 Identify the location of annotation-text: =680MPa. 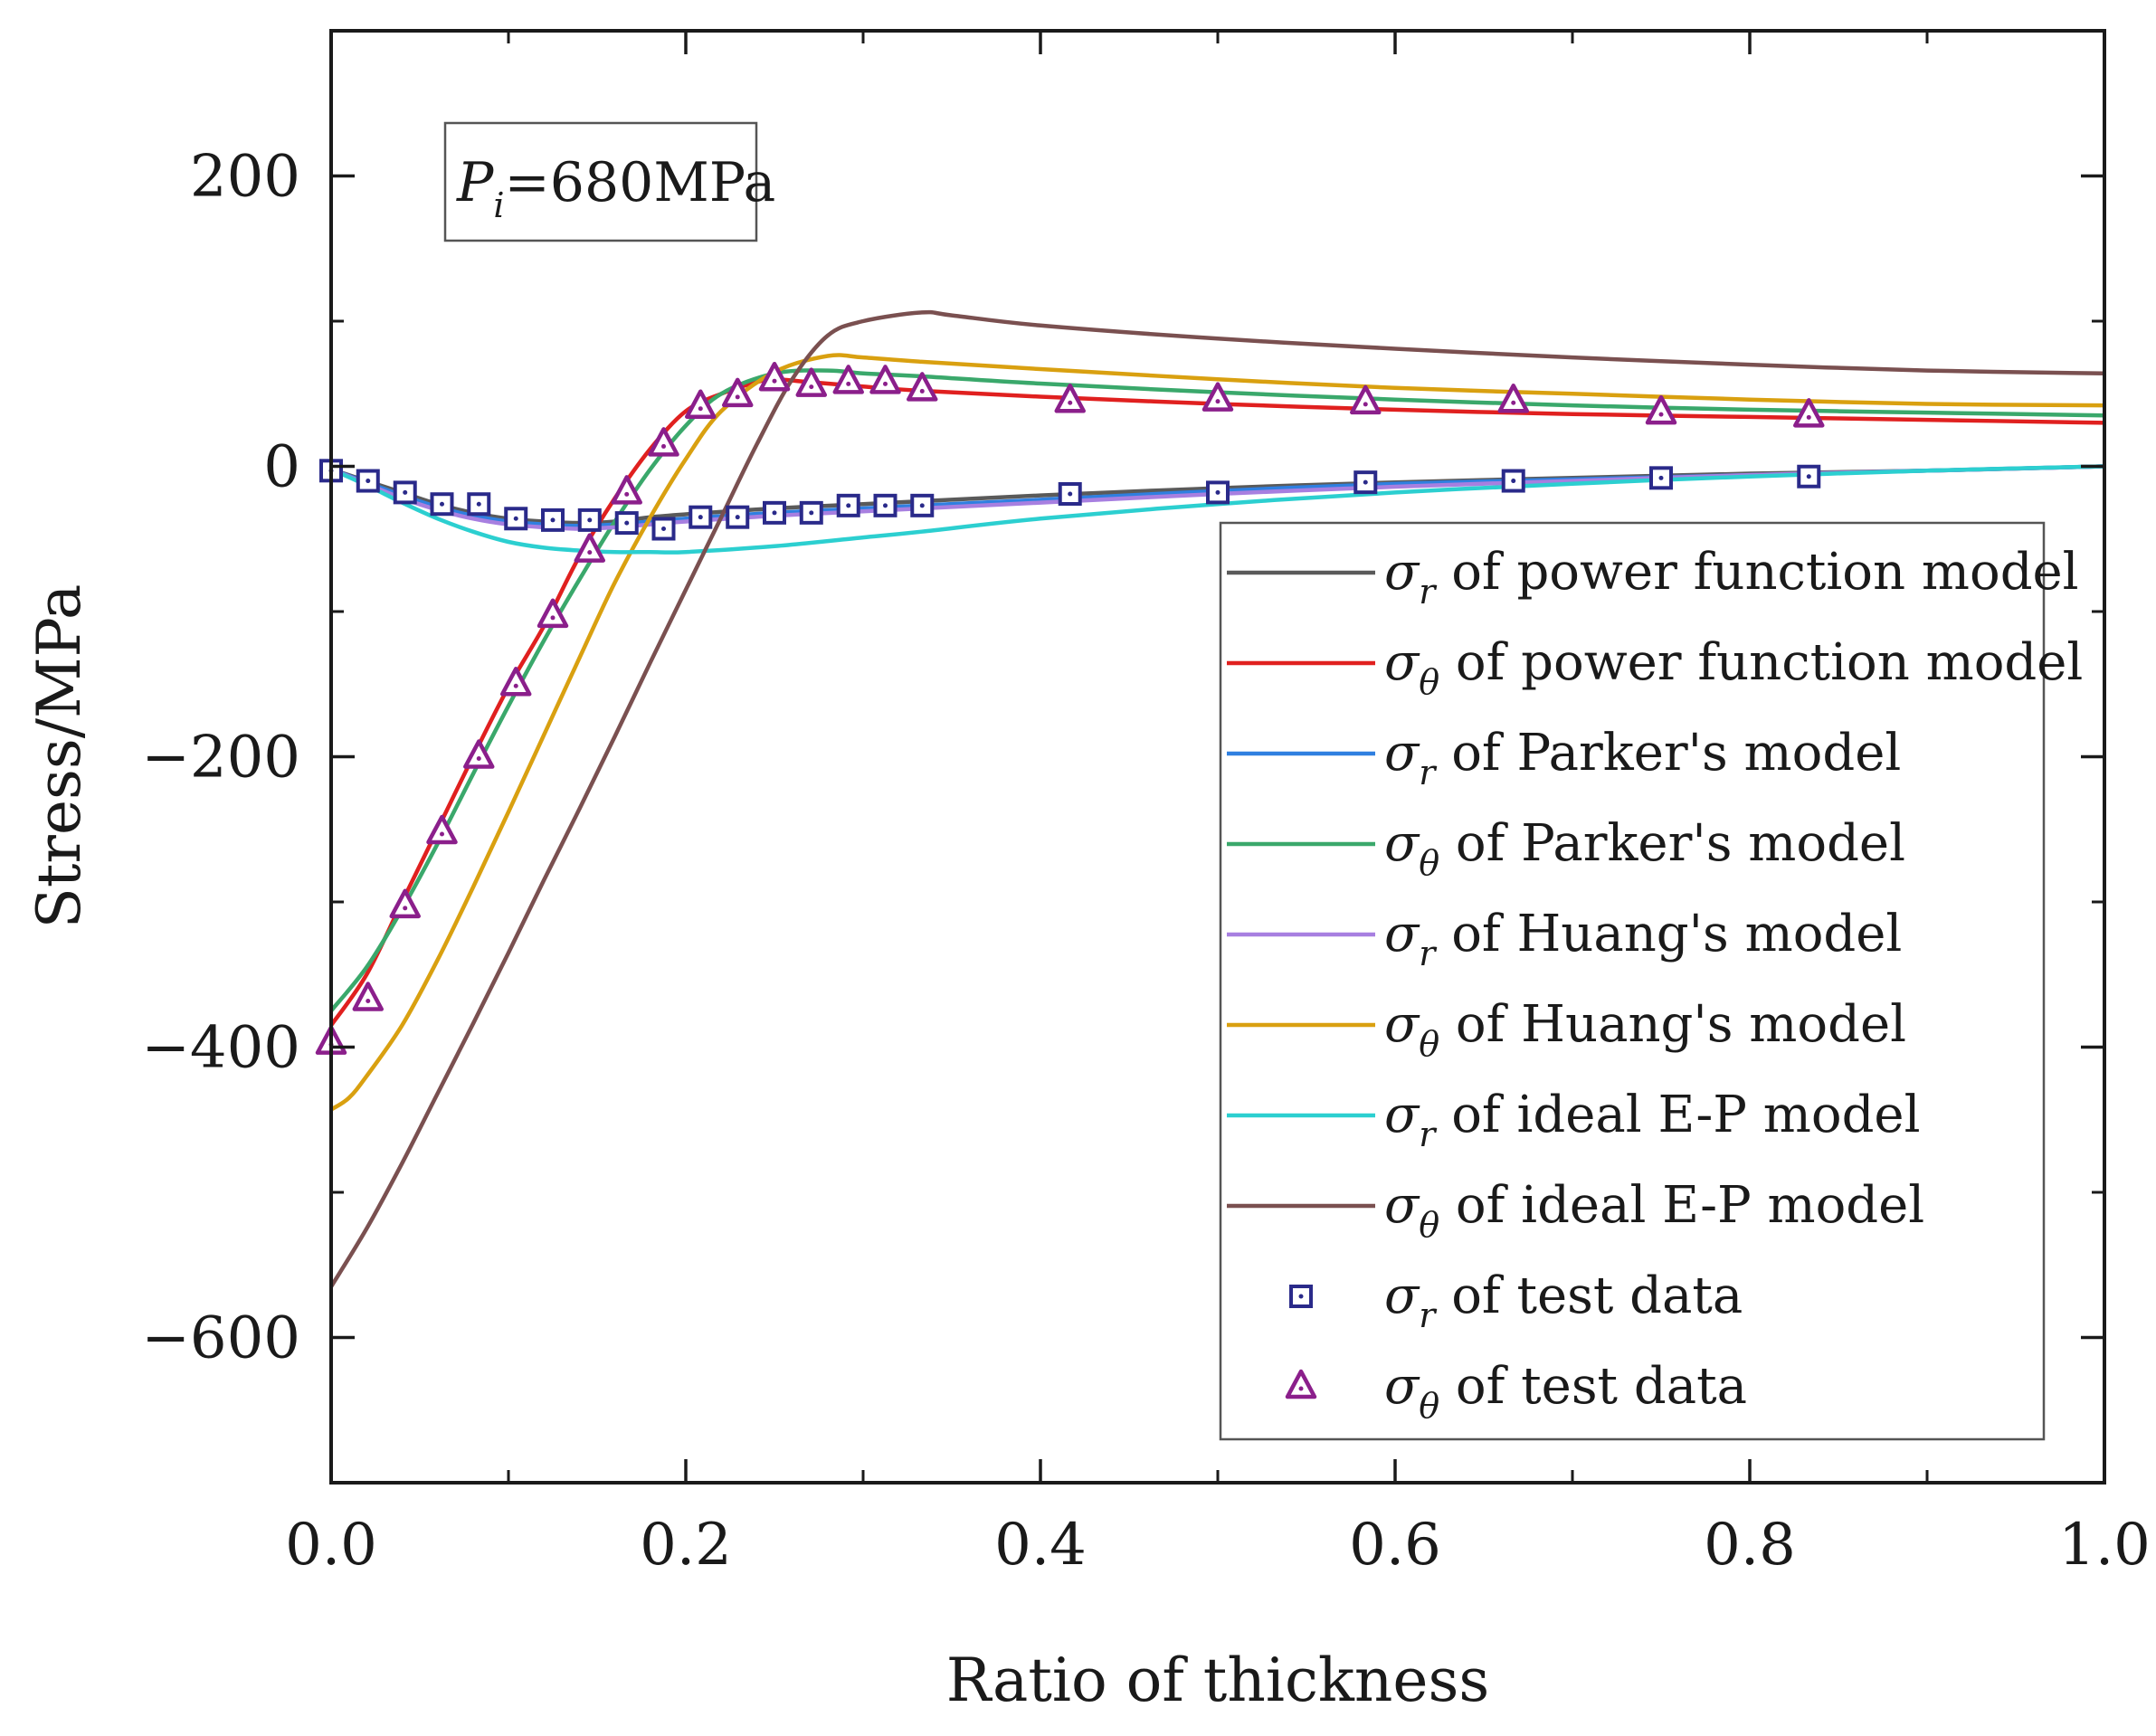
(640, 182).